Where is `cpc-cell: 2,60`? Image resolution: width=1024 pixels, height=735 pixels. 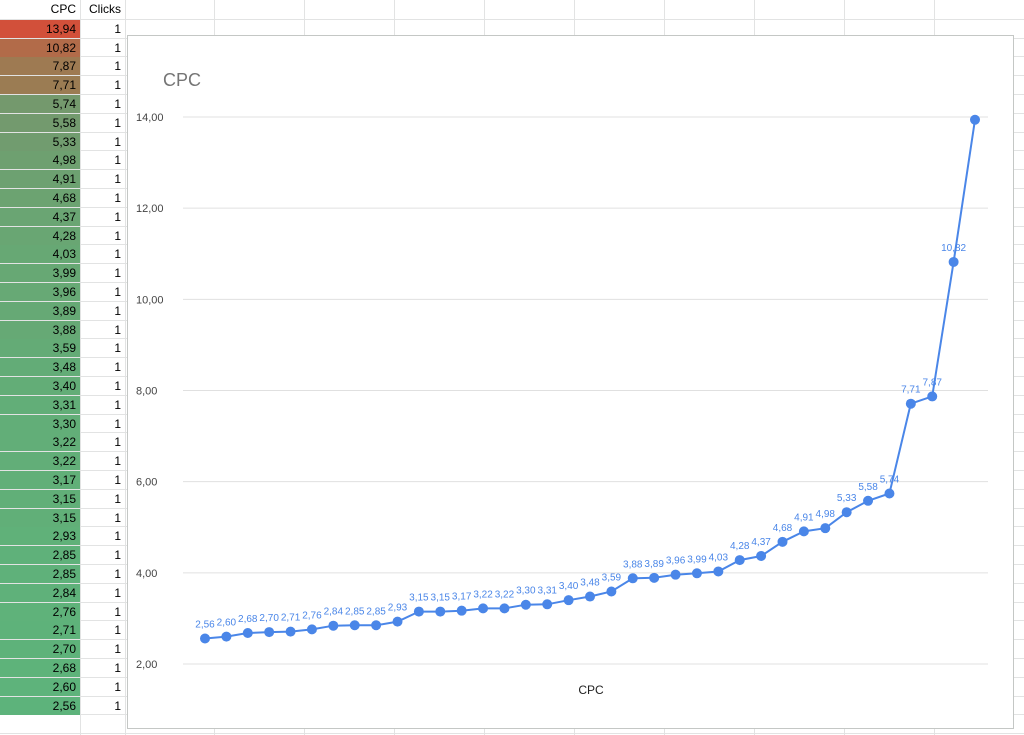
cpc-cell: 2,60 is located at coordinates (40, 687).